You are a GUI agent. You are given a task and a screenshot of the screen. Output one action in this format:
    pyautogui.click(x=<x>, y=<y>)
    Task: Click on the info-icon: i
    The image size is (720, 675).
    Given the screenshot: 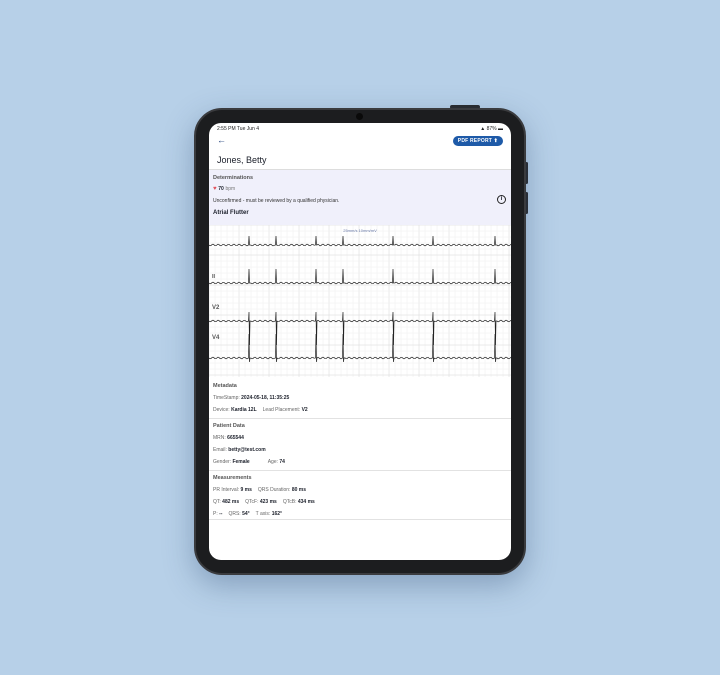 What is the action you would take?
    pyautogui.click(x=501, y=199)
    